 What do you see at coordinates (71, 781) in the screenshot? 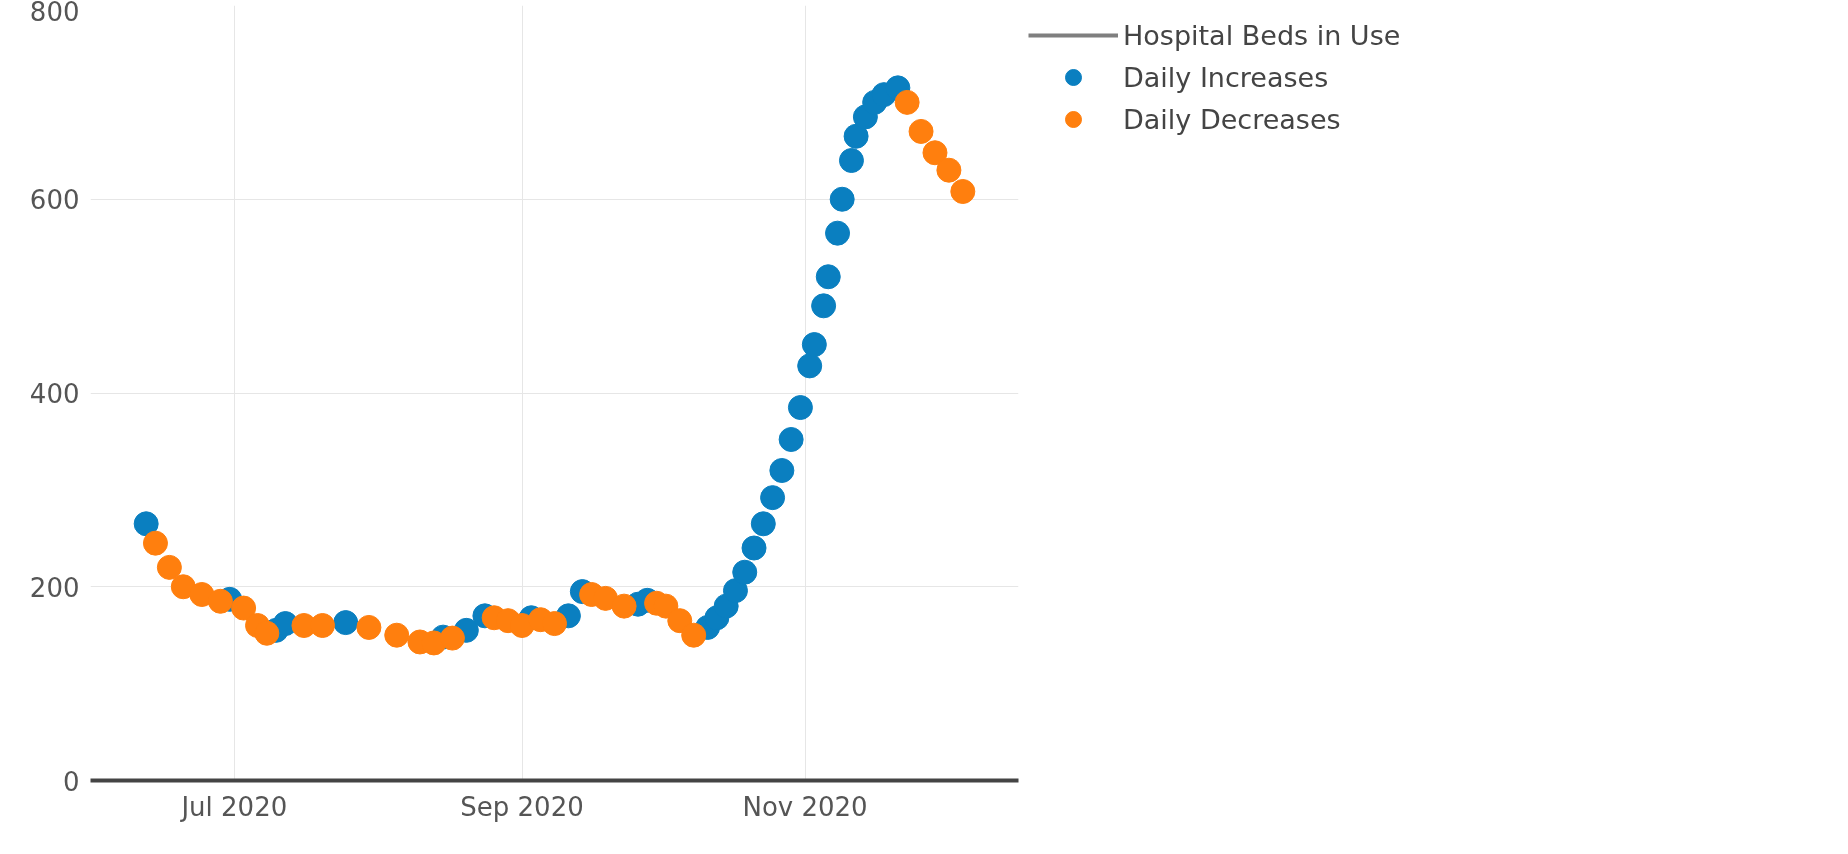
I see `y-tick-label: 0` at bounding box center [71, 781].